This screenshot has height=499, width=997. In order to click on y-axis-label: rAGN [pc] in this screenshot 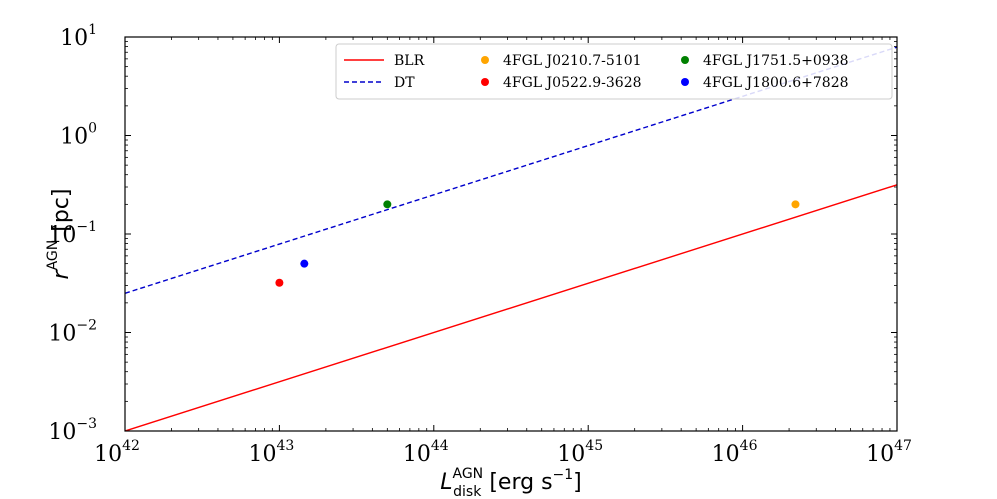, I will do `click(59, 234)`.